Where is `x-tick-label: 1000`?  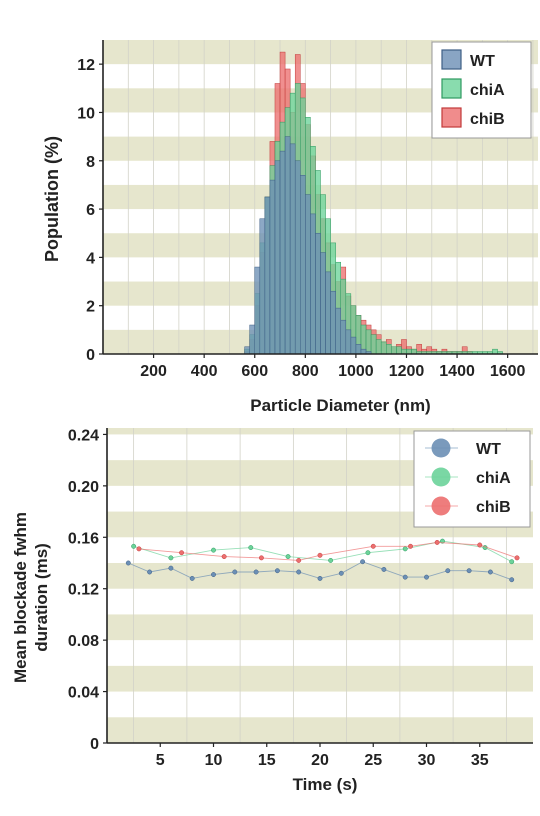
x-tick-label: 1000 is located at coordinates (356, 371).